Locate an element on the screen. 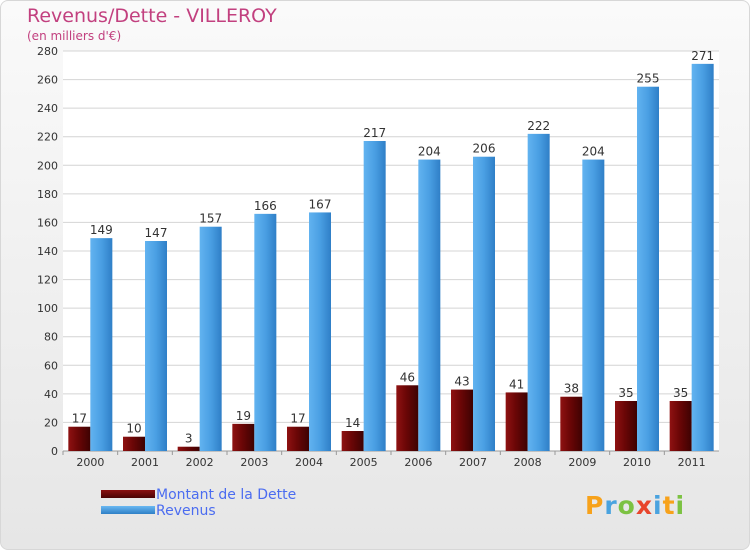 The image size is (750, 550). x-tick-label: 2001 is located at coordinates (145, 462).